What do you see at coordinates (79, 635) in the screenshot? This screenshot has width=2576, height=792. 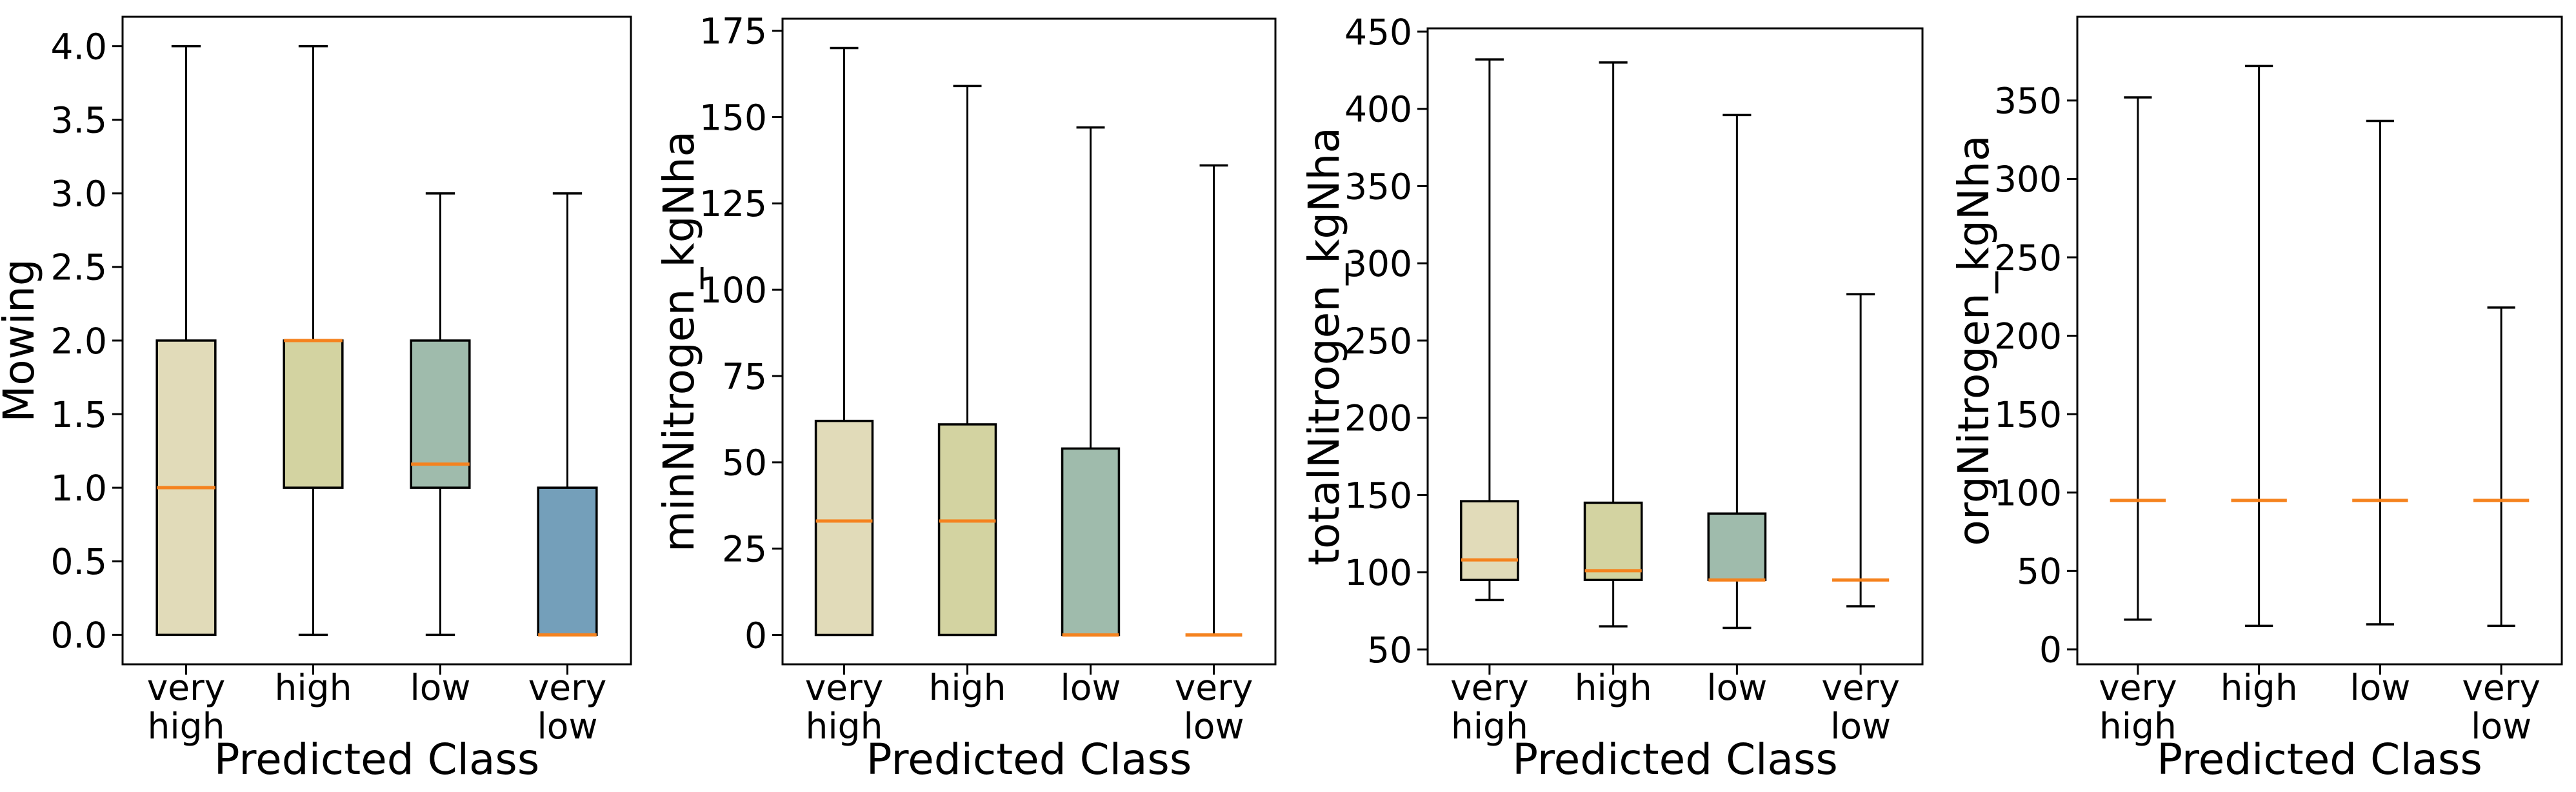 I see `y-tick-label: 0.0` at bounding box center [79, 635].